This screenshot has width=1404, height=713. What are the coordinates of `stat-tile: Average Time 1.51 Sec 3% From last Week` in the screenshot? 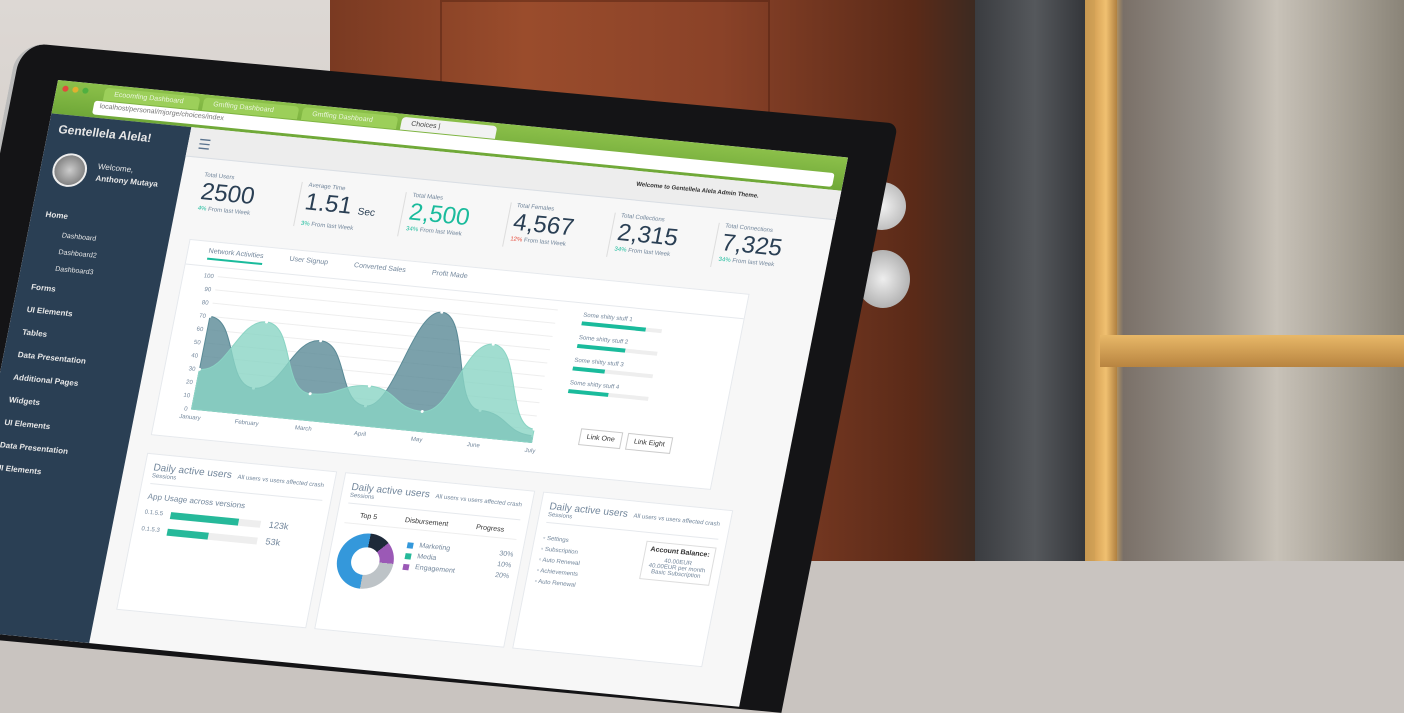 It's located at (350, 209).